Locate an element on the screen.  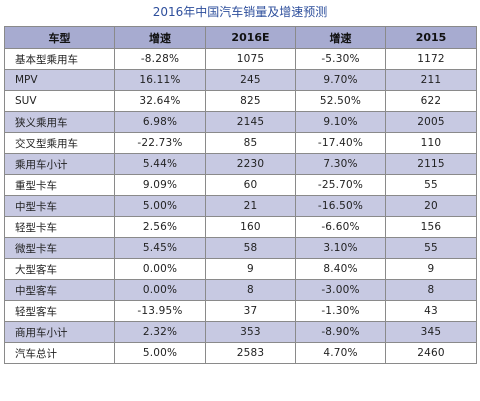
table-row: 狭义乘用车 6.98% 2145 9.10% 2005 is located at coordinates (240, 122).